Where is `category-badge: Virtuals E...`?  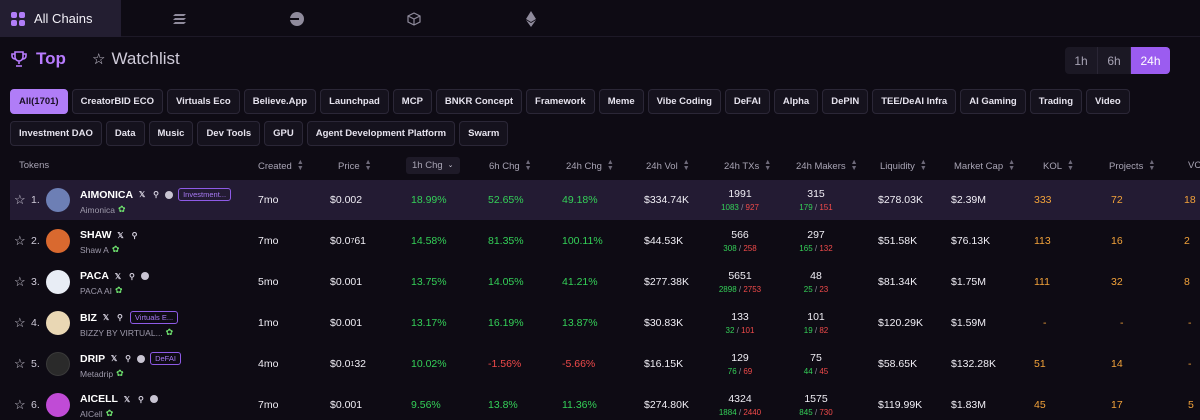
category-badge: Virtuals E... is located at coordinates (154, 317).